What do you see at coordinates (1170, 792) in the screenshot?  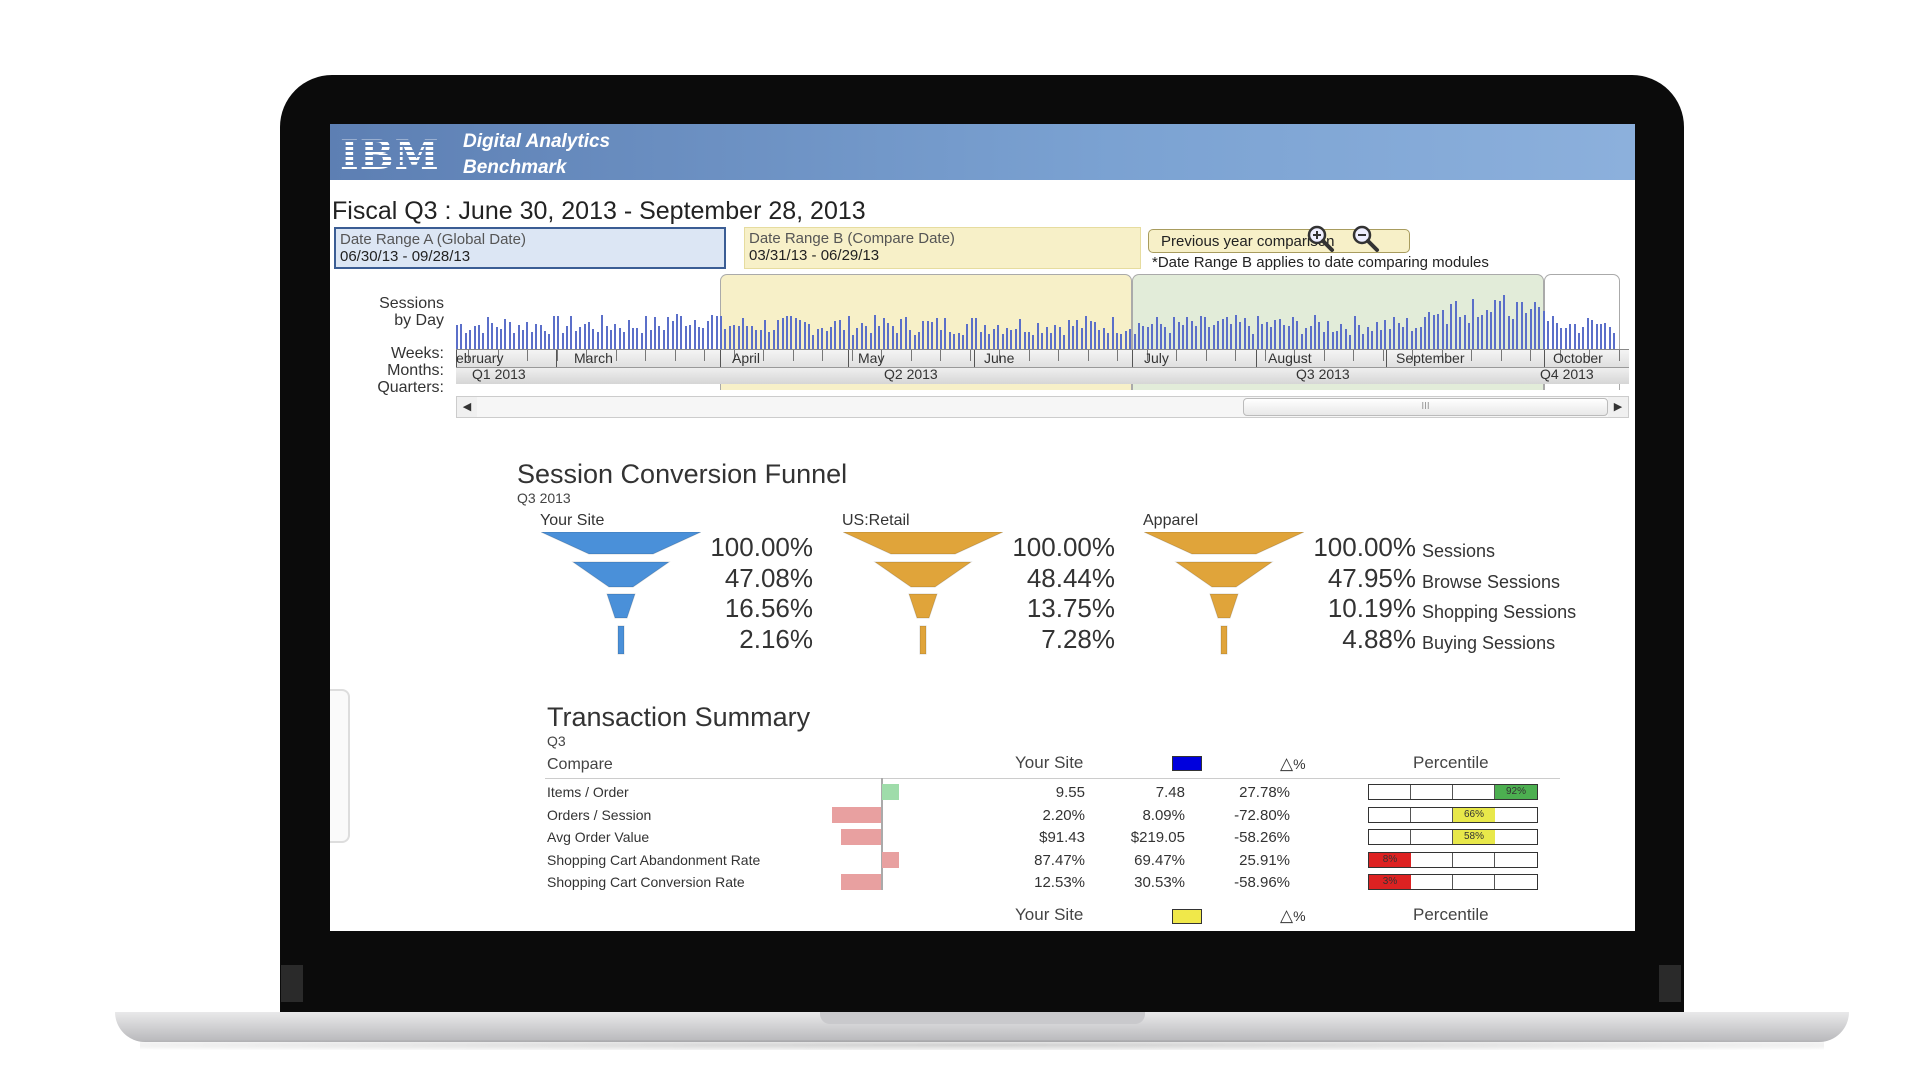 I see `compare-value: 7.48` at bounding box center [1170, 792].